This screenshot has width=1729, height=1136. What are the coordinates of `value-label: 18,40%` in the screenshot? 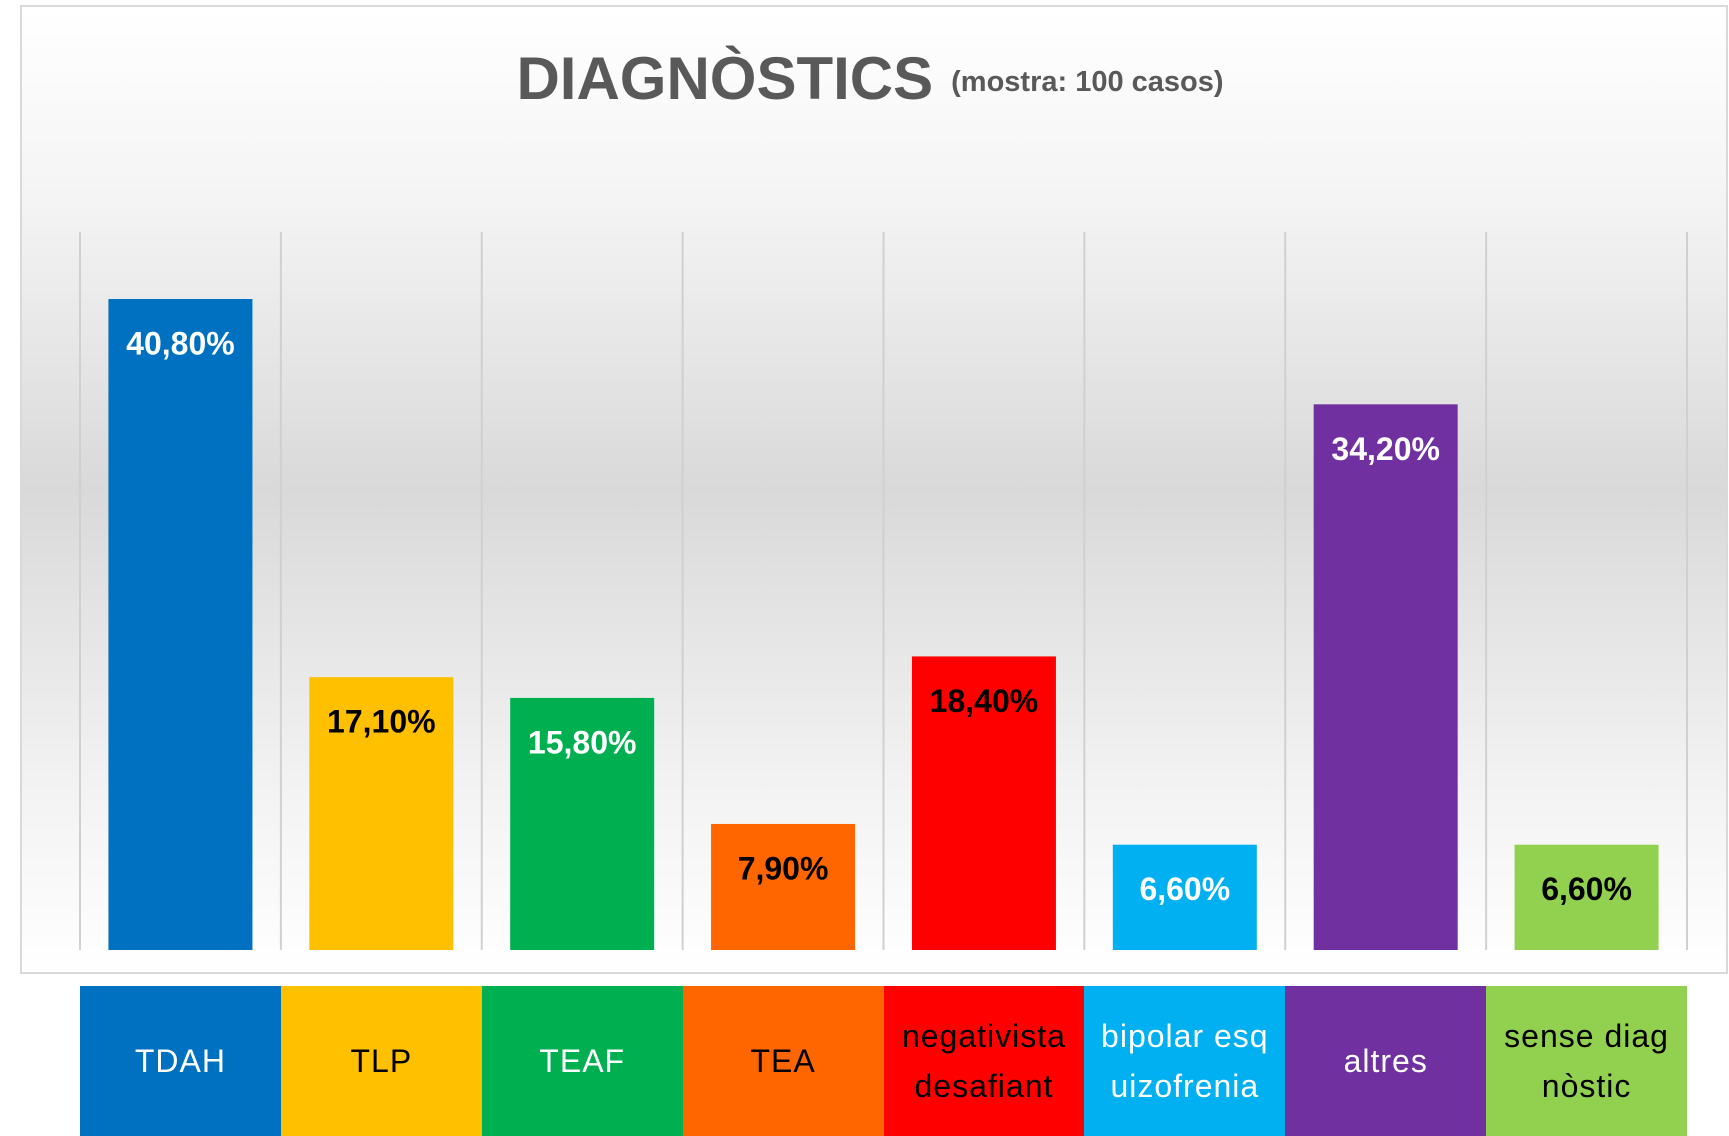 It's located at (984, 701).